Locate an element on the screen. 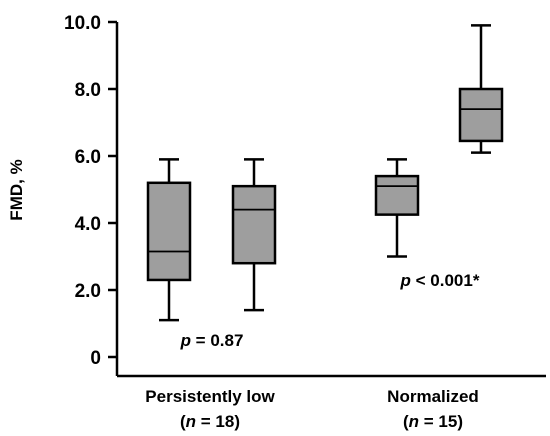  p-value-persistently-low: p = 0.87 is located at coordinates (212, 340).